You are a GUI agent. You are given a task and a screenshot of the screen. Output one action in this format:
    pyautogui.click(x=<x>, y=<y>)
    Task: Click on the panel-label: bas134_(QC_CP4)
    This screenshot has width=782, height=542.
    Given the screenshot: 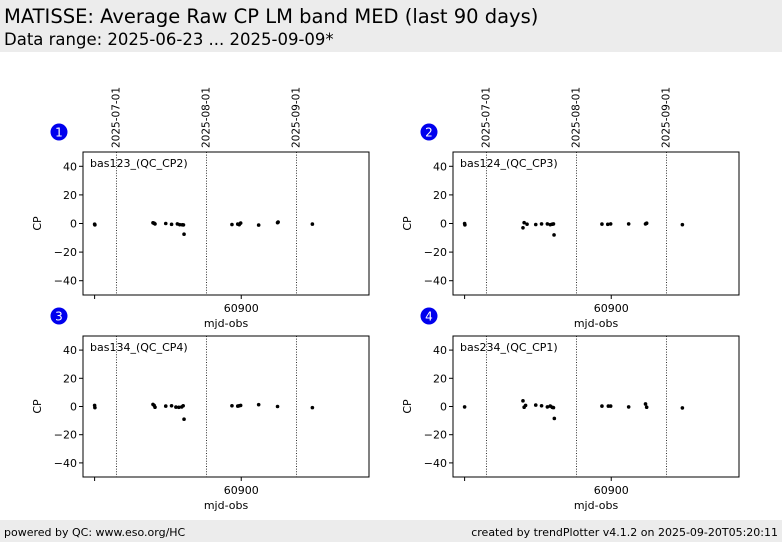 What is the action you would take?
    pyautogui.click(x=139, y=347)
    